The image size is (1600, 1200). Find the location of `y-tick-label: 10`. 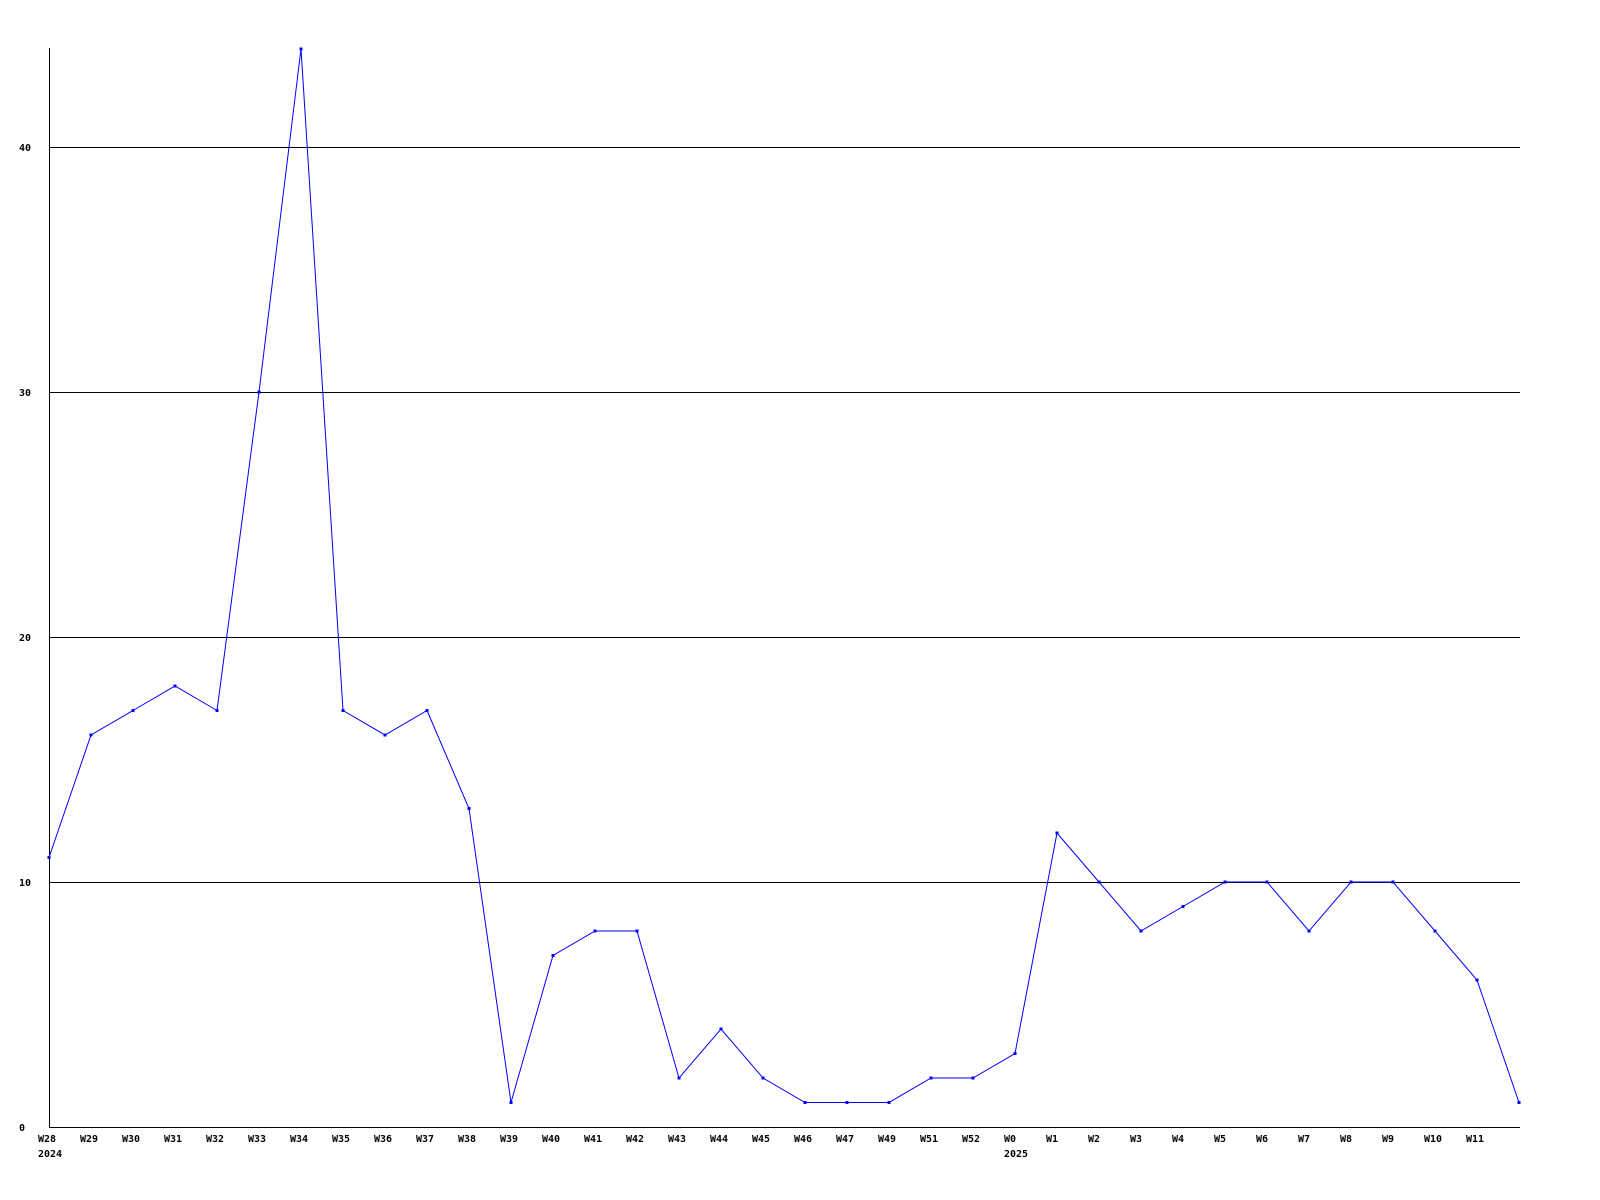

y-tick-label: 10 is located at coordinates (25, 883).